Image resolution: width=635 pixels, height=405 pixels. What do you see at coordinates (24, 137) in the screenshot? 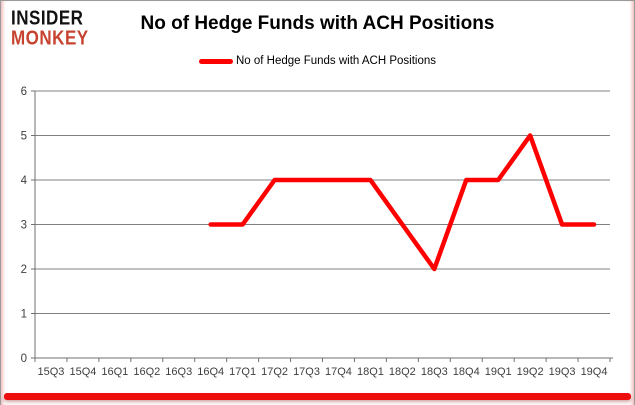
I see `y-tick-label: 5` at bounding box center [24, 137].